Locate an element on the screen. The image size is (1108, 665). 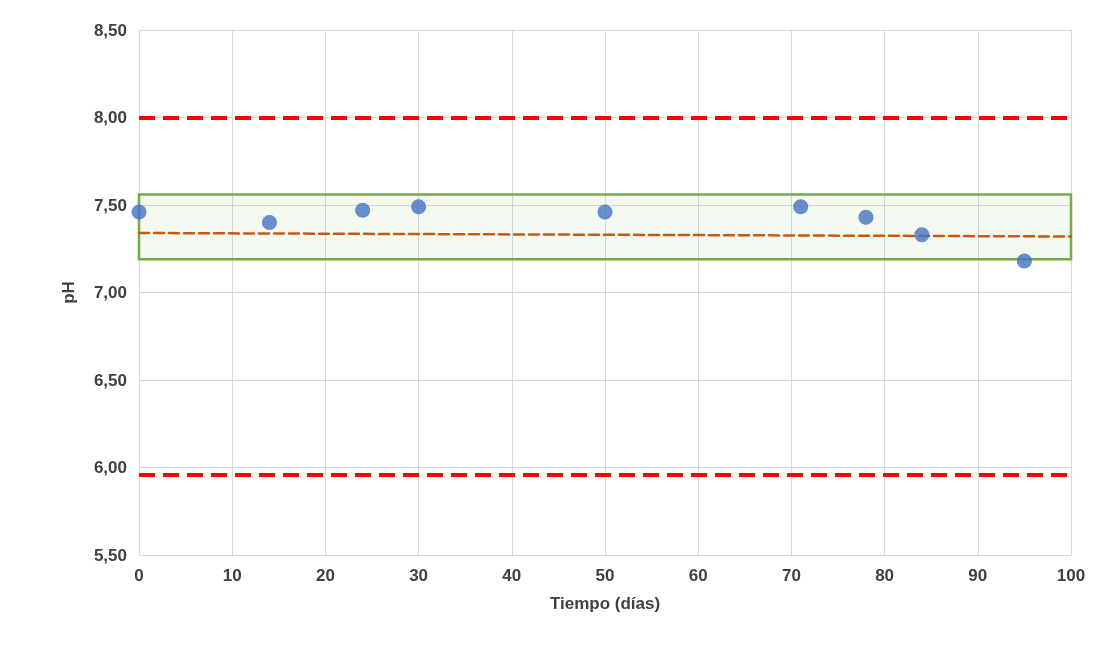
x-axis-title: Tiempo (días) is located at coordinates (605, 603).